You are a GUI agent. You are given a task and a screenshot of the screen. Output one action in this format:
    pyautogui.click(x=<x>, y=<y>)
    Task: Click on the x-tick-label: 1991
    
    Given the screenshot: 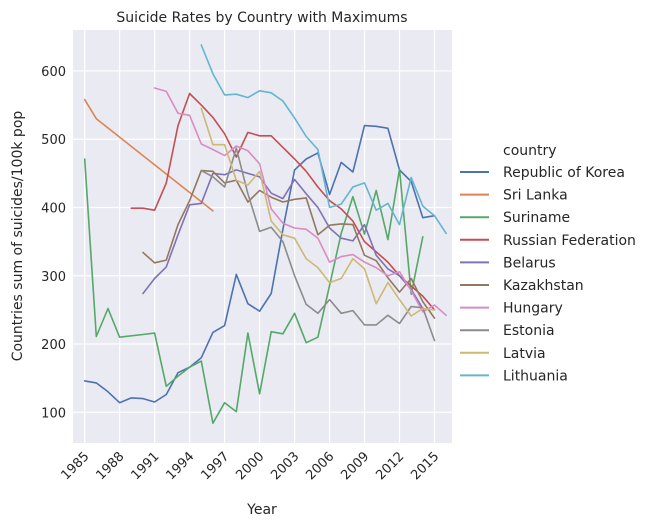 What is the action you would take?
    pyautogui.click(x=145, y=466)
    